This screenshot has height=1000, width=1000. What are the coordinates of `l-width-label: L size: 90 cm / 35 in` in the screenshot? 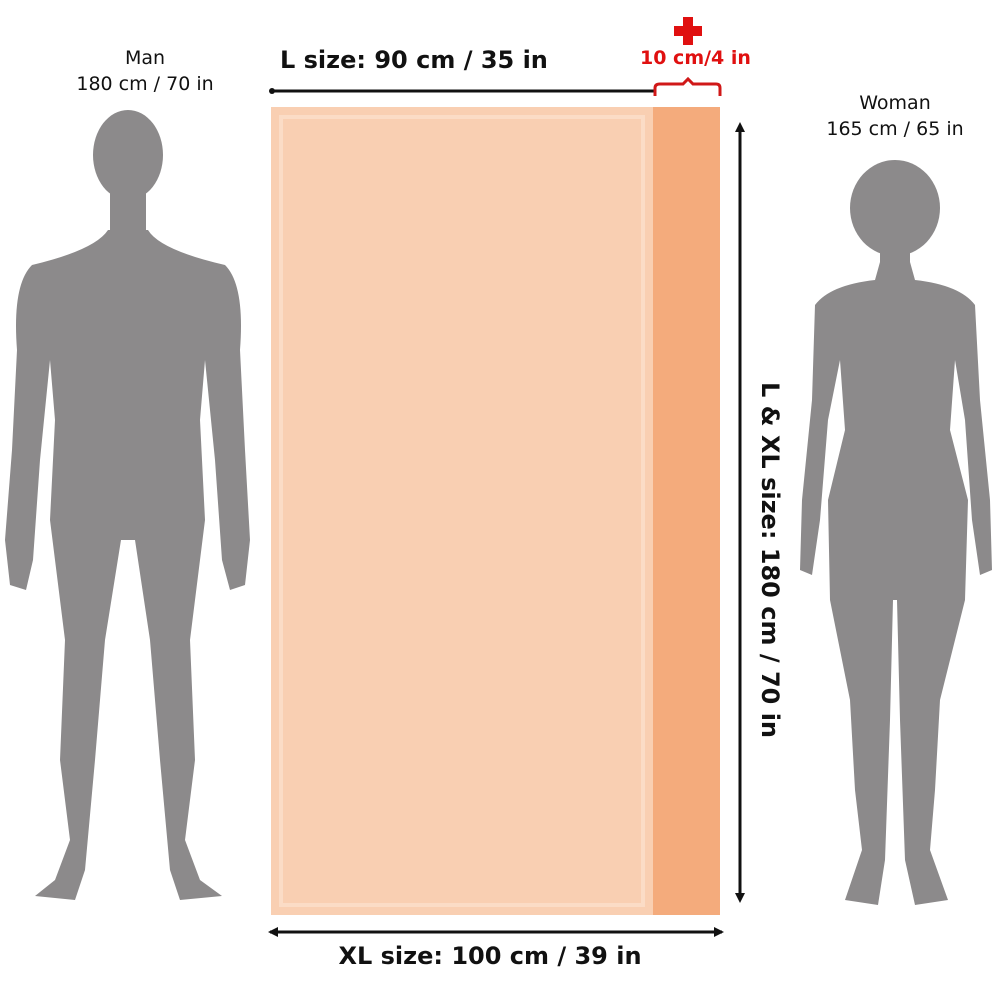 It's located at (414, 60).